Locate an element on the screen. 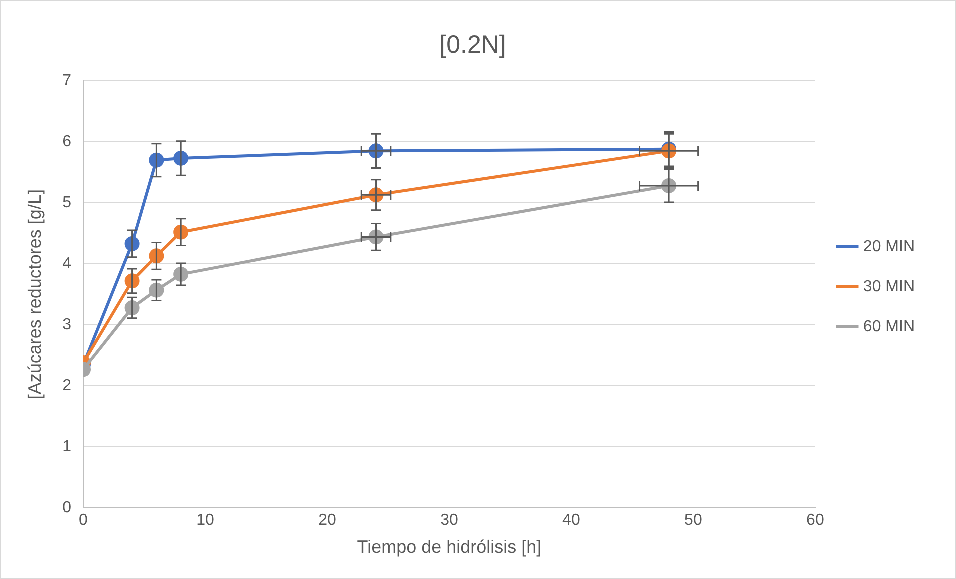  y-tick-label: 7 is located at coordinates (67, 81).